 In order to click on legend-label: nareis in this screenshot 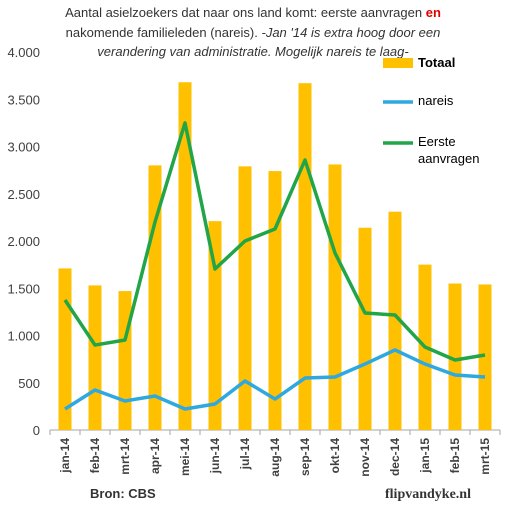, I will do `click(436, 100)`.